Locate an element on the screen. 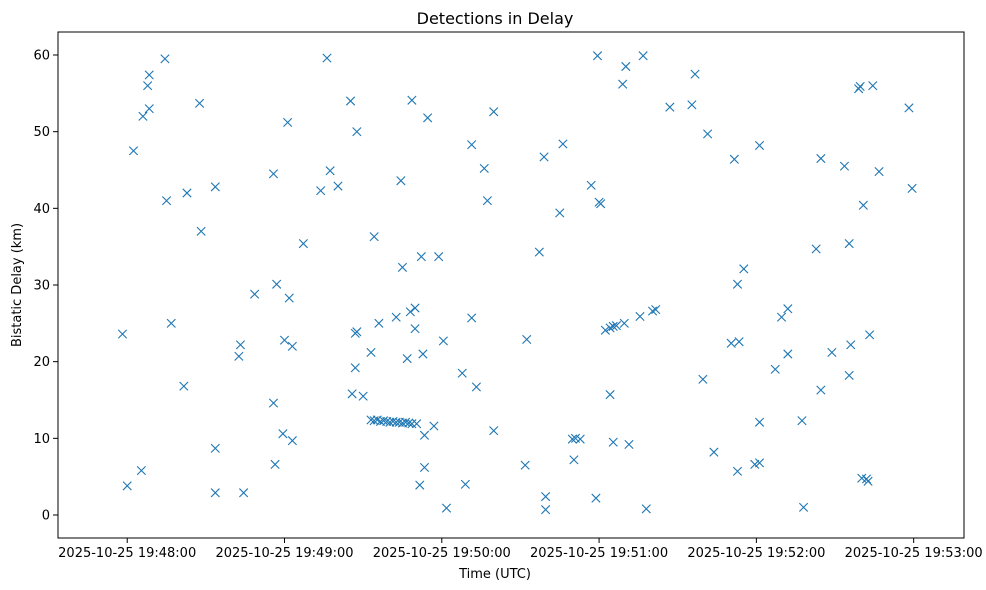  y-tick-label: 10 is located at coordinates (41, 439).